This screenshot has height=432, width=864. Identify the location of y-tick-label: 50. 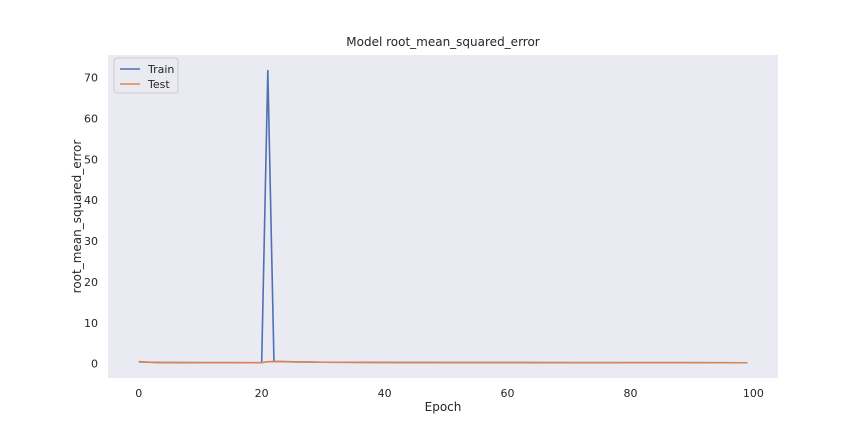
(91, 159).